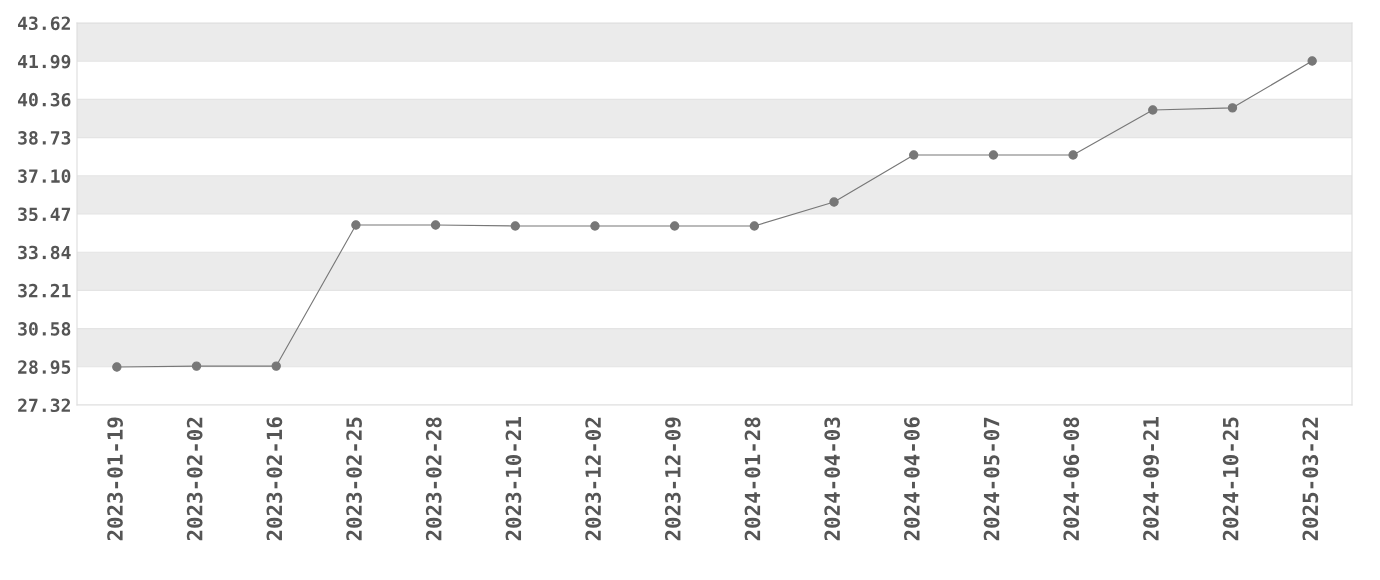 The width and height of the screenshot is (1380, 580). I want to click on x-tick-label: 2023-02-25, so click(354, 479).